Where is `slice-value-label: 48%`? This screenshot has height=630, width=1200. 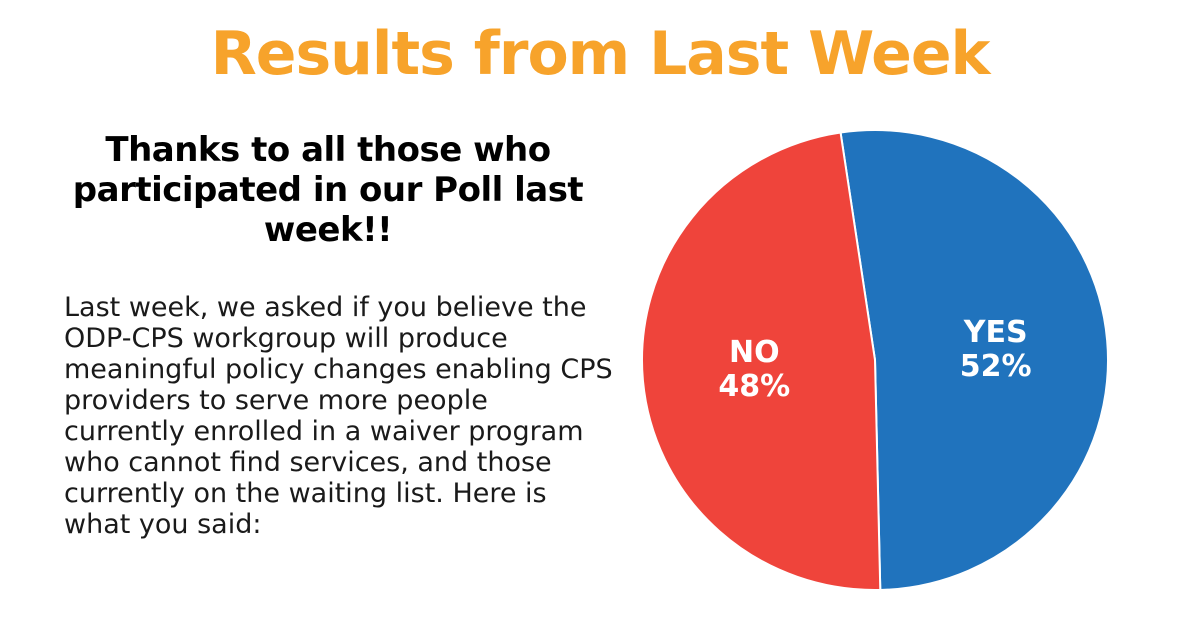 slice-value-label: 48% is located at coordinates (754, 386).